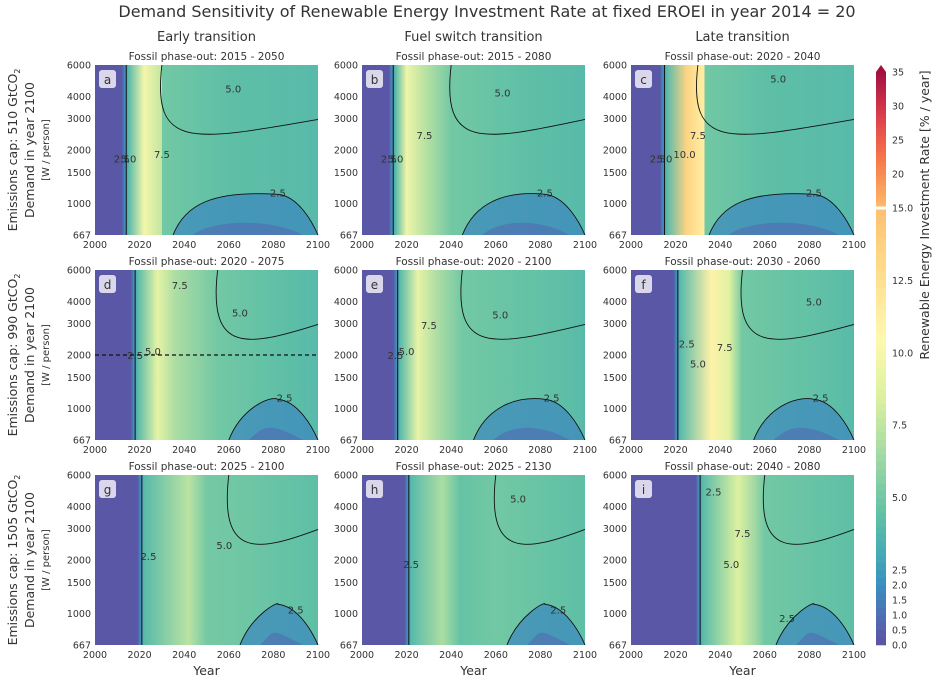  Describe the element at coordinates (743, 467) in the screenshot. I see `panel-subtitle: Fossil phase-out: 2040 - 2080` at that location.